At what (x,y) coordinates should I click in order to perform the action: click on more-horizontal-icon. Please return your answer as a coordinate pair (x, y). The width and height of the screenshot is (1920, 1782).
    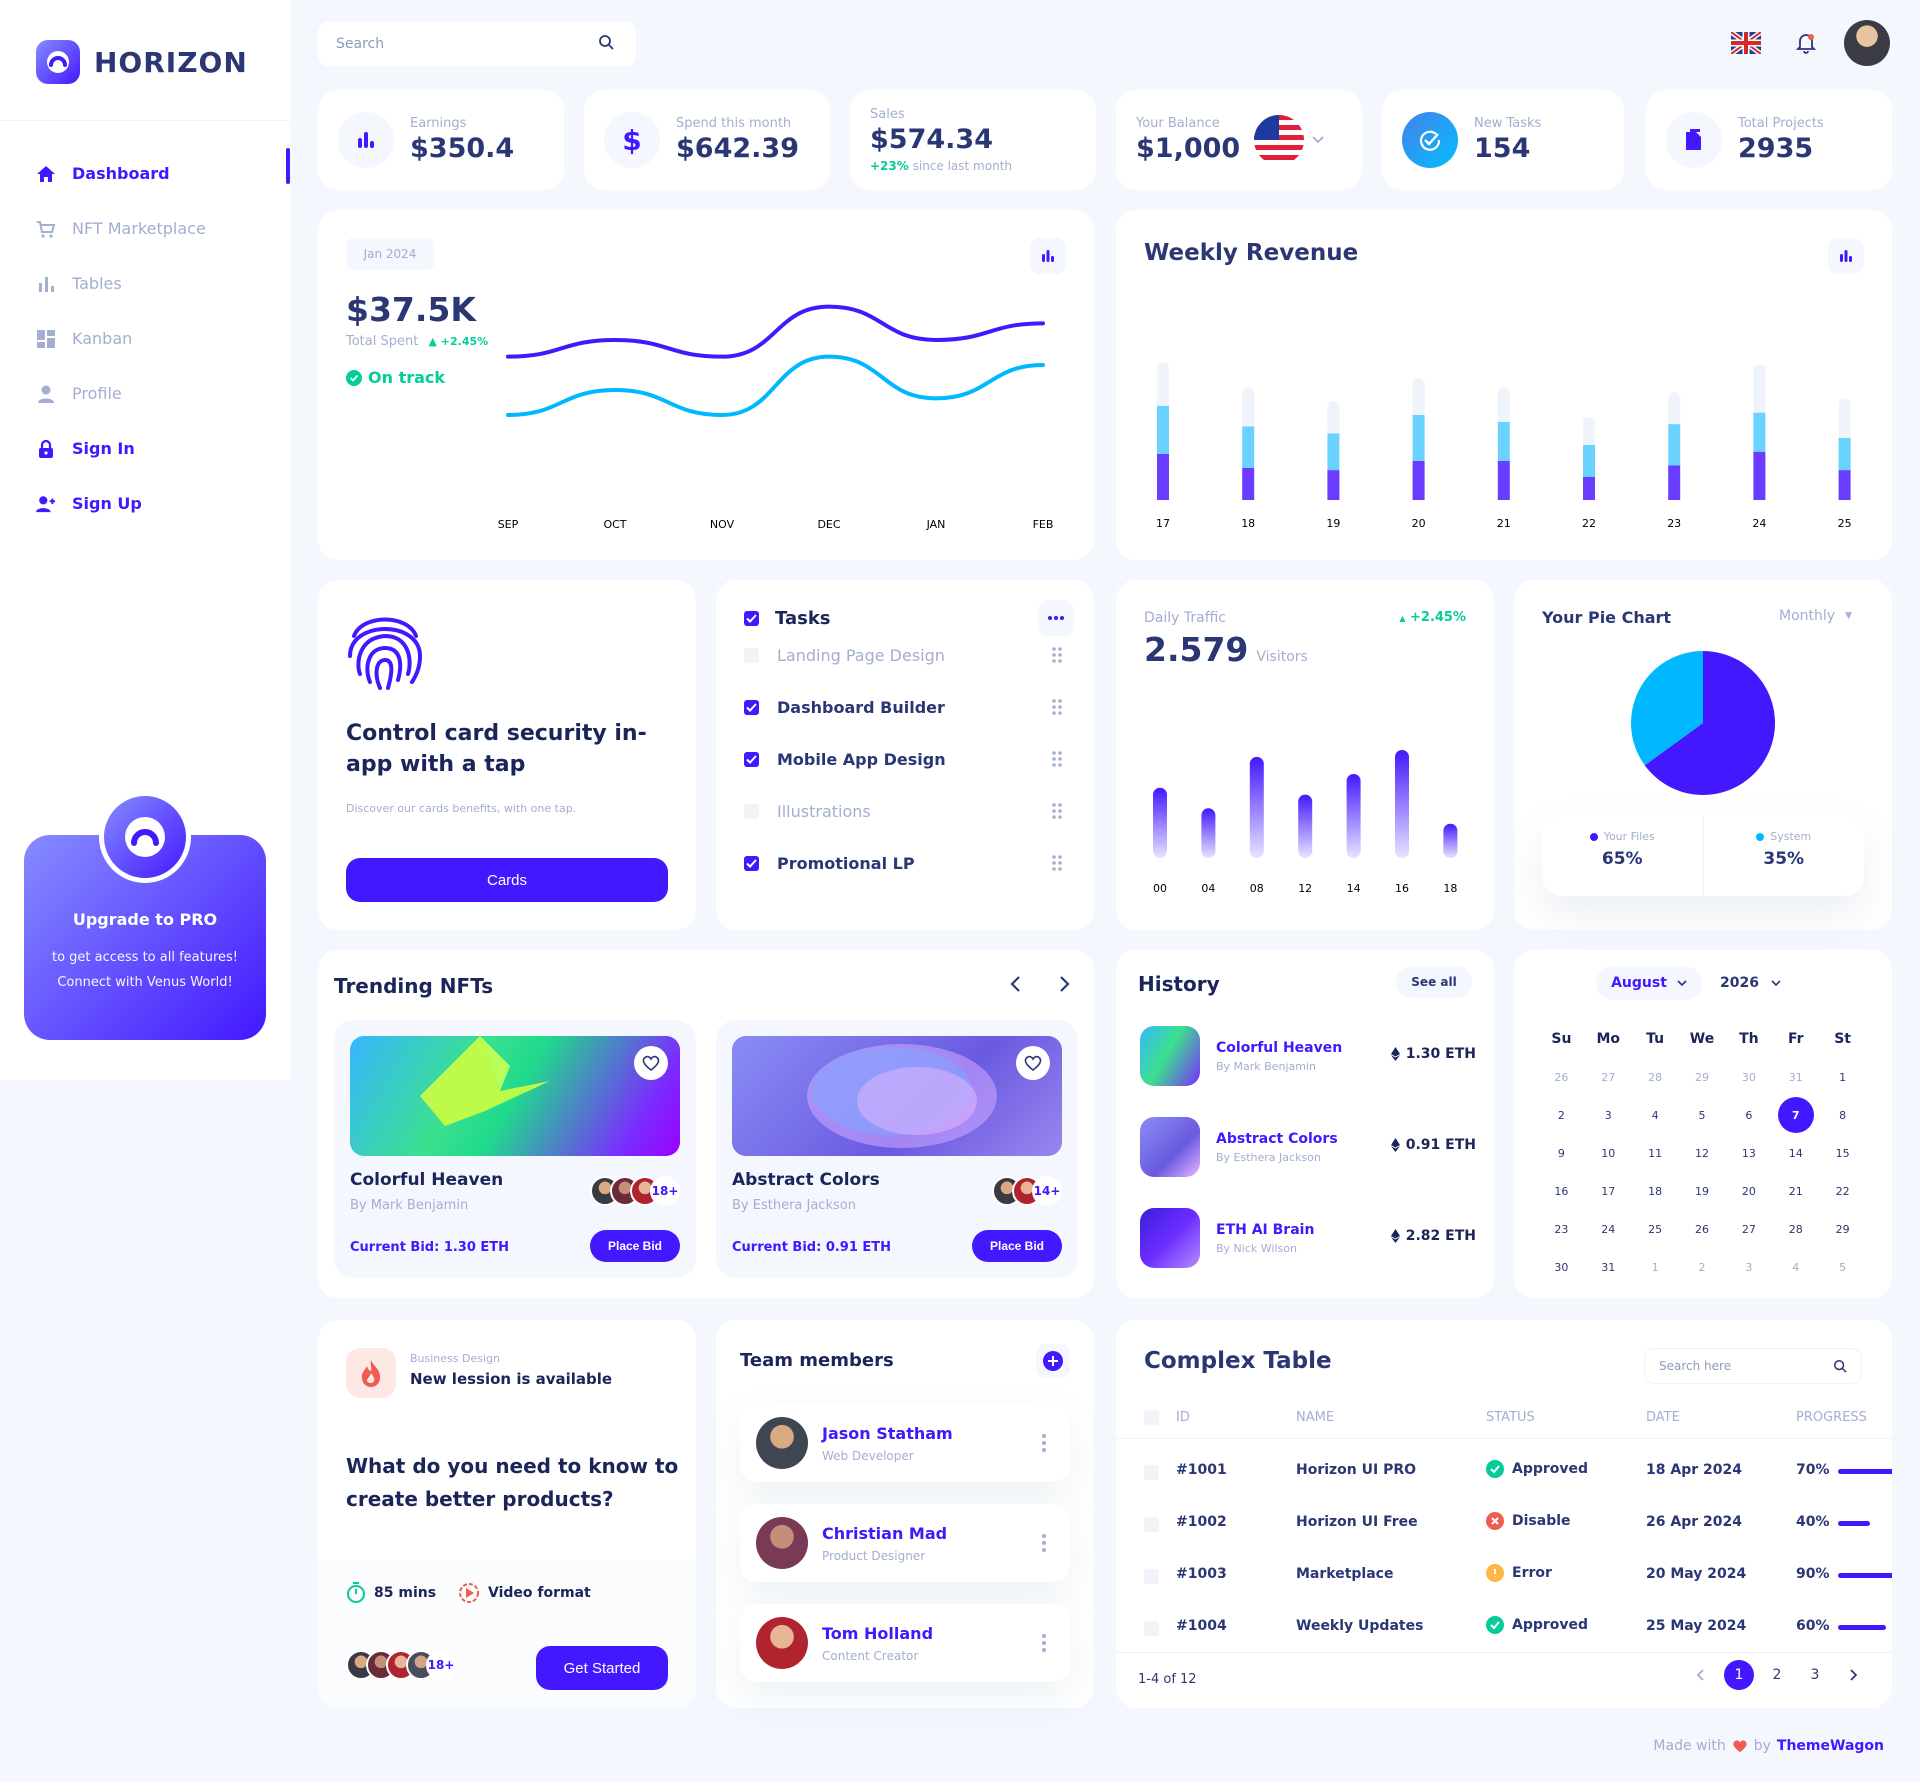
    Looking at the image, I should click on (1056, 618).